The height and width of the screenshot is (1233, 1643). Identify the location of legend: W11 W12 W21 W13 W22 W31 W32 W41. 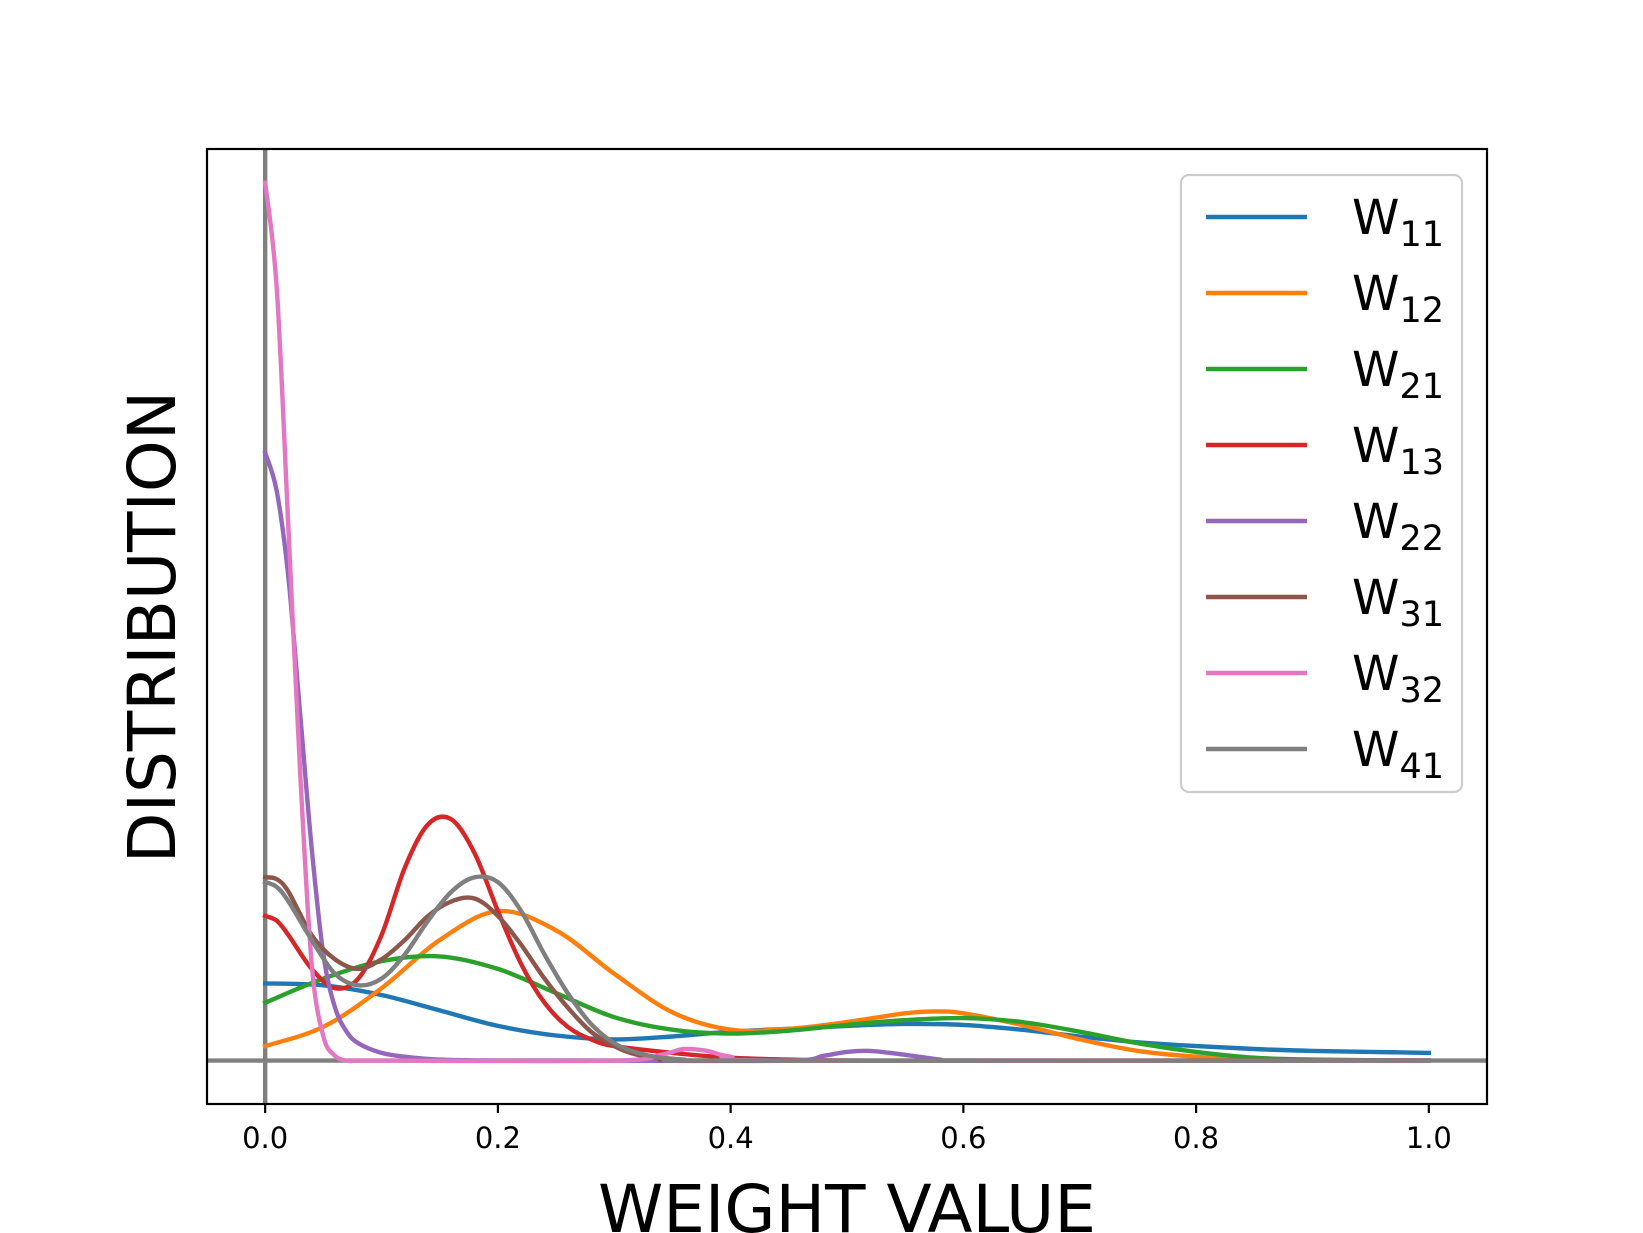
(1321, 483).